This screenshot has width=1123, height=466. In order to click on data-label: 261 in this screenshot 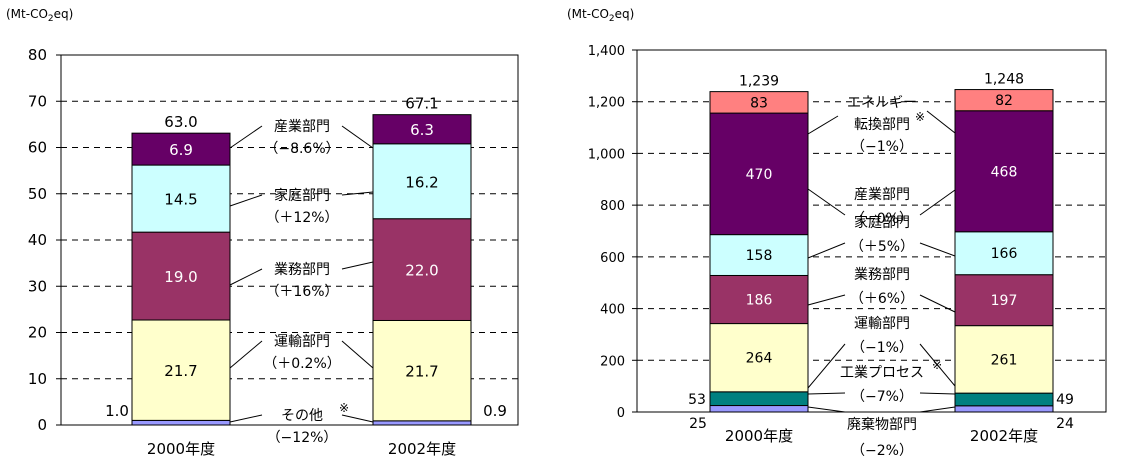, I will do `click(1004, 360)`.